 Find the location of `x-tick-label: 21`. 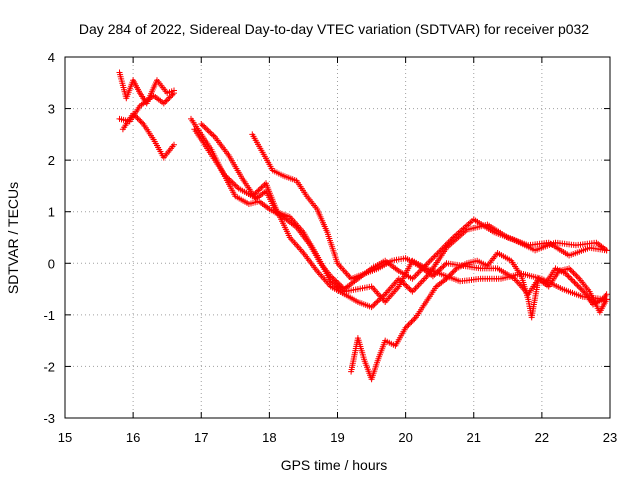

x-tick-label: 21 is located at coordinates (474, 437).